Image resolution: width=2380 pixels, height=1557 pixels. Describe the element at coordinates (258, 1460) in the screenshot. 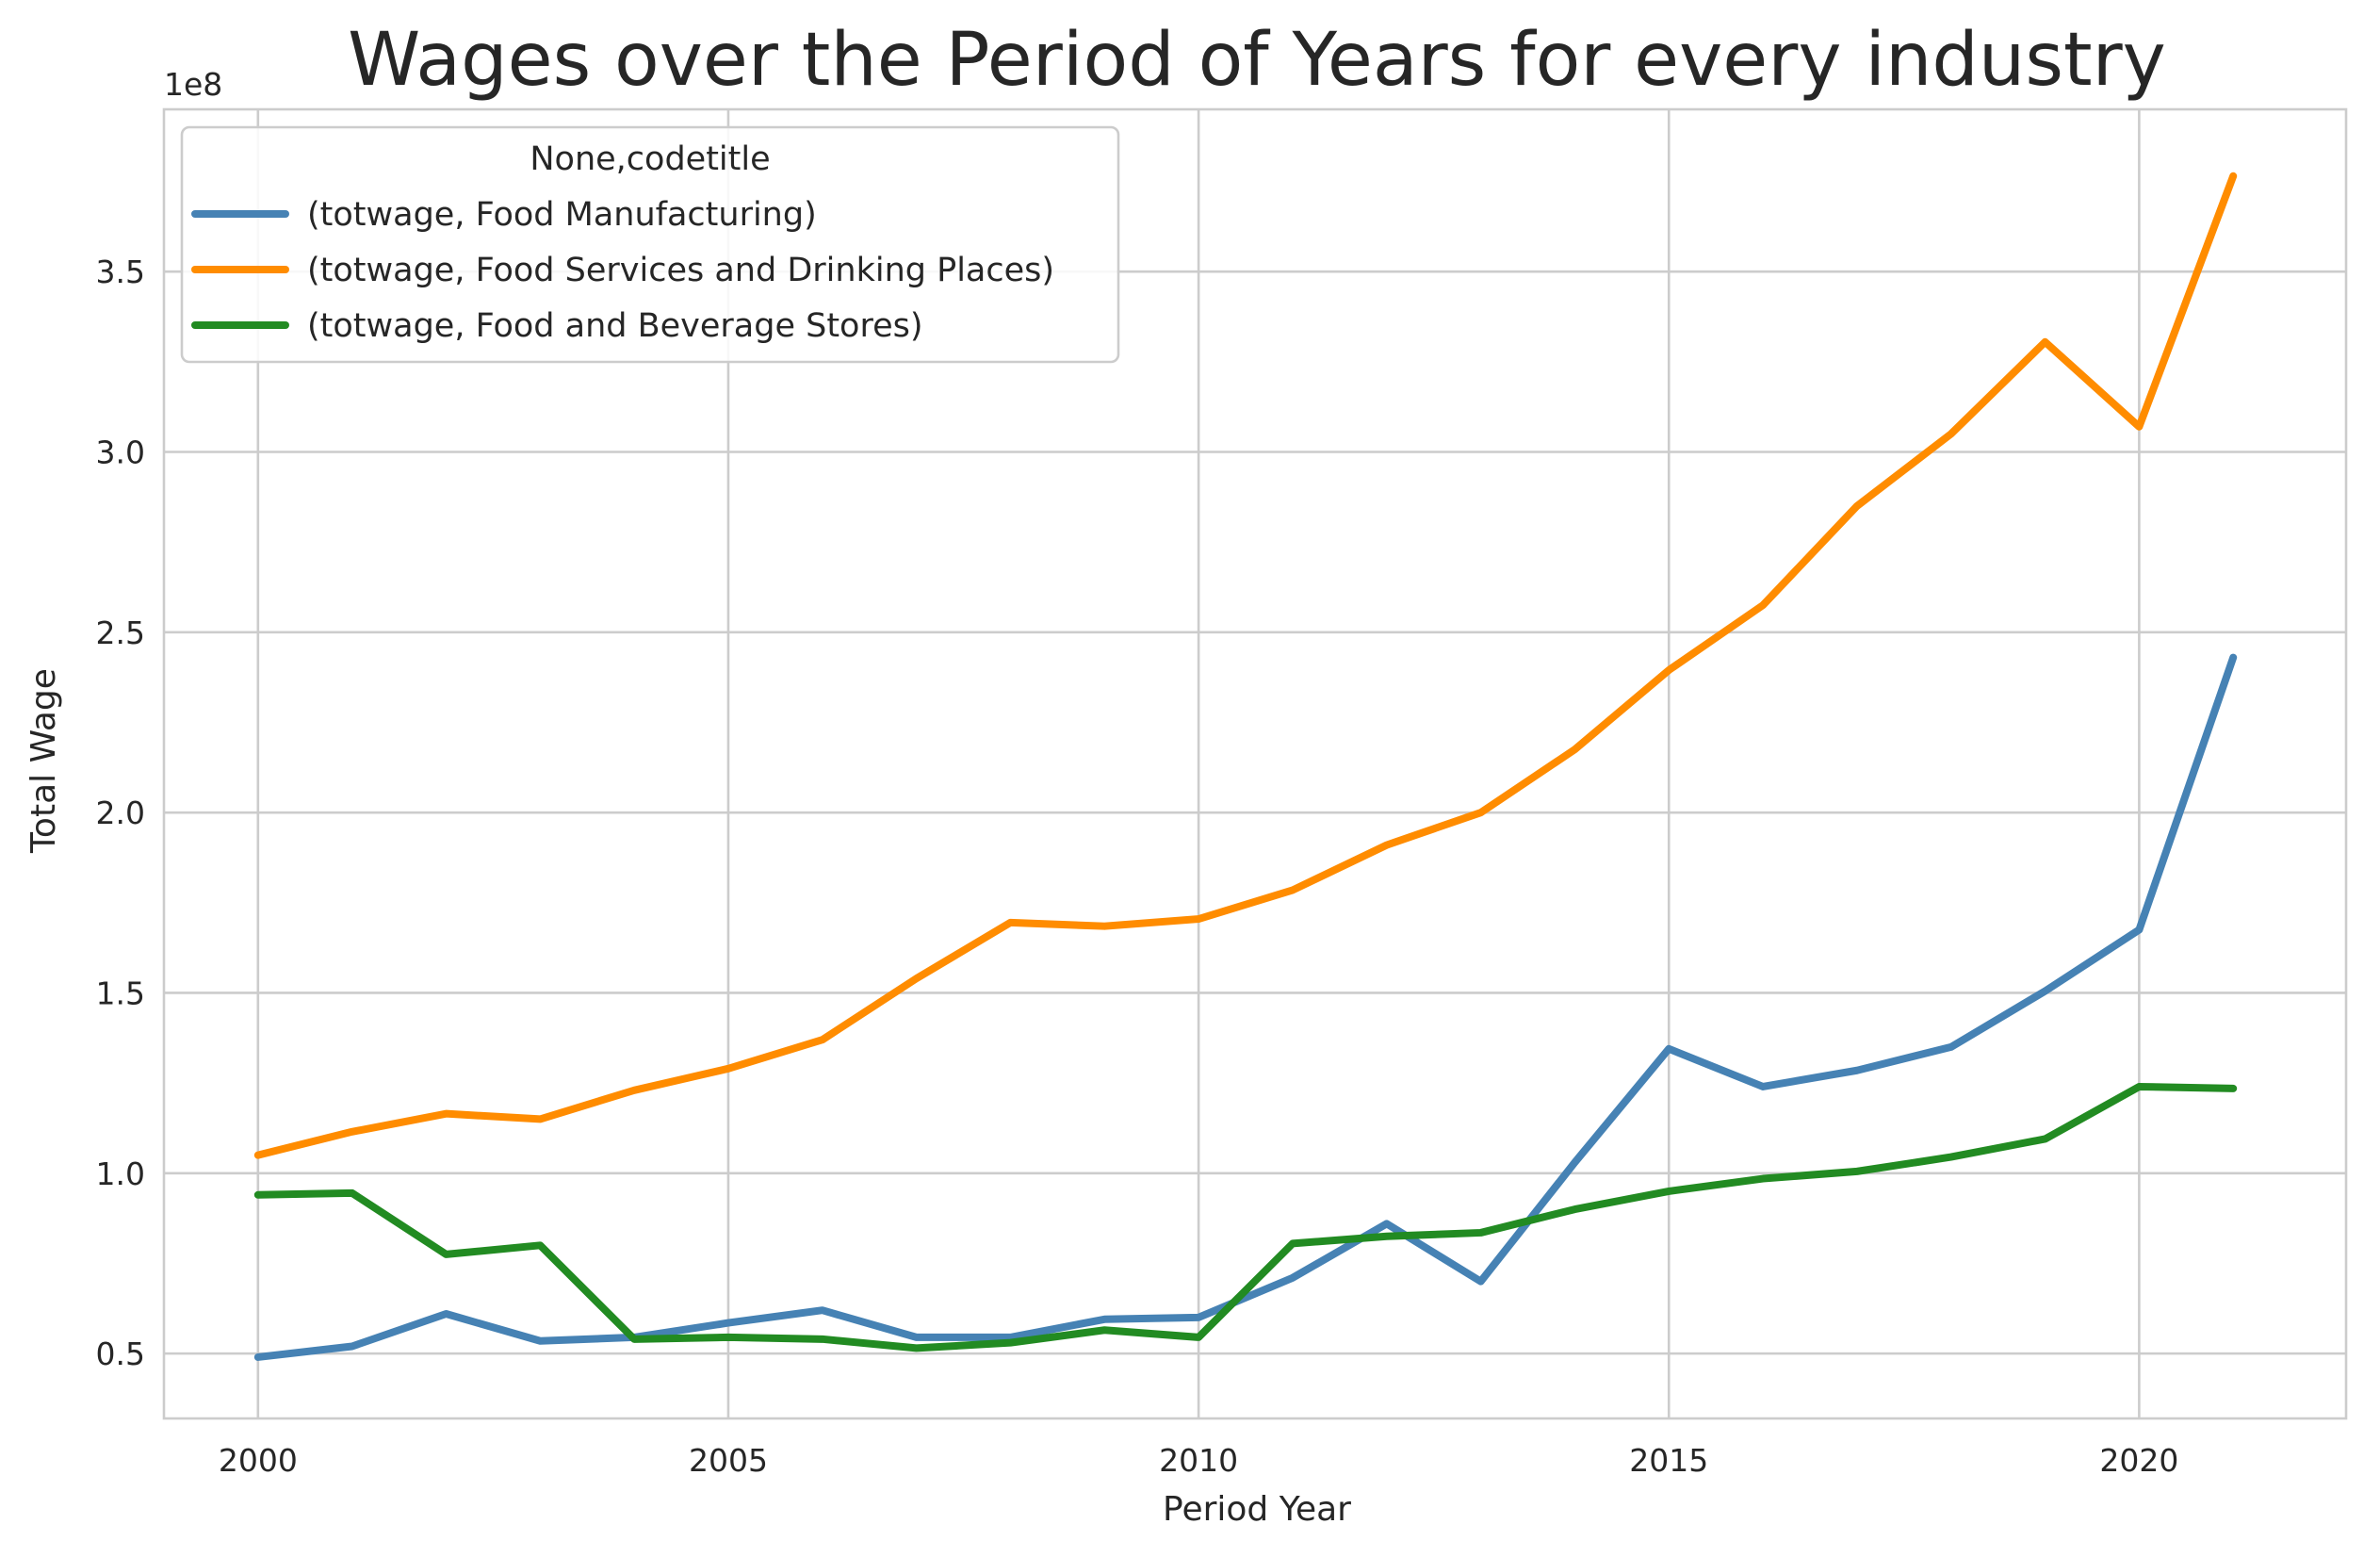

I see `x-tick-label: 2000` at that location.